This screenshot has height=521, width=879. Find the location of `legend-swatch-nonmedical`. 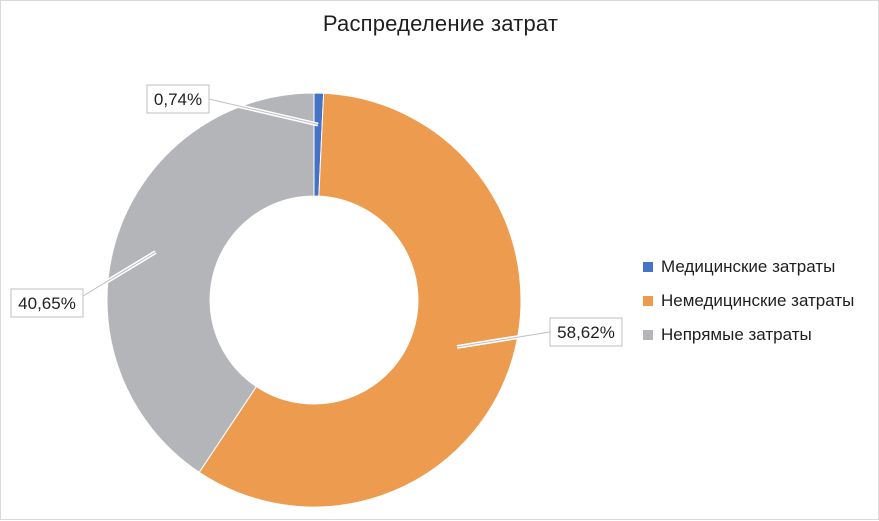

legend-swatch-nonmedical is located at coordinates (648, 301).